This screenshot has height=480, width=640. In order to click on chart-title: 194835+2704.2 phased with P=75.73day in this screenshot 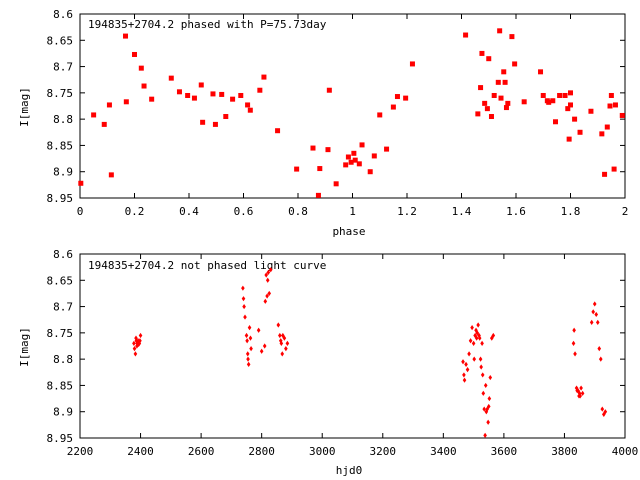, I will do `click(207, 24)`.